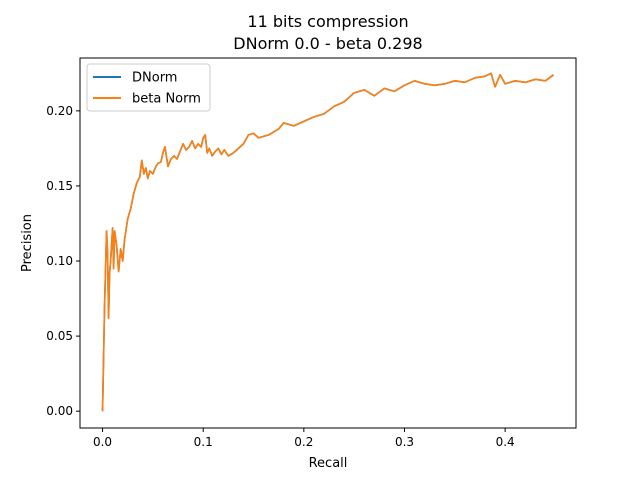 This screenshot has height=480, width=640. What do you see at coordinates (59, 111) in the screenshot?
I see `y-tick-label: 0.20` at bounding box center [59, 111].